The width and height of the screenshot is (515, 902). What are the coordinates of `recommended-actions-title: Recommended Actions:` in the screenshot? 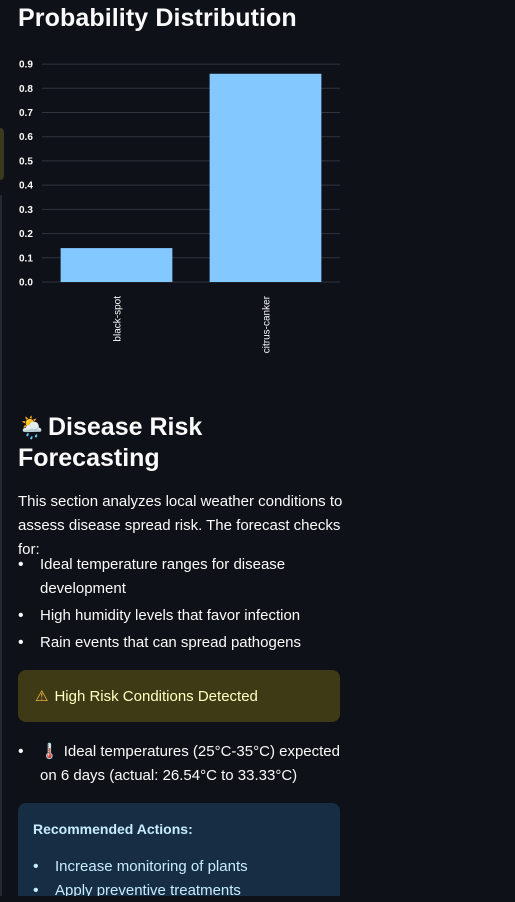 It's located at (113, 829).